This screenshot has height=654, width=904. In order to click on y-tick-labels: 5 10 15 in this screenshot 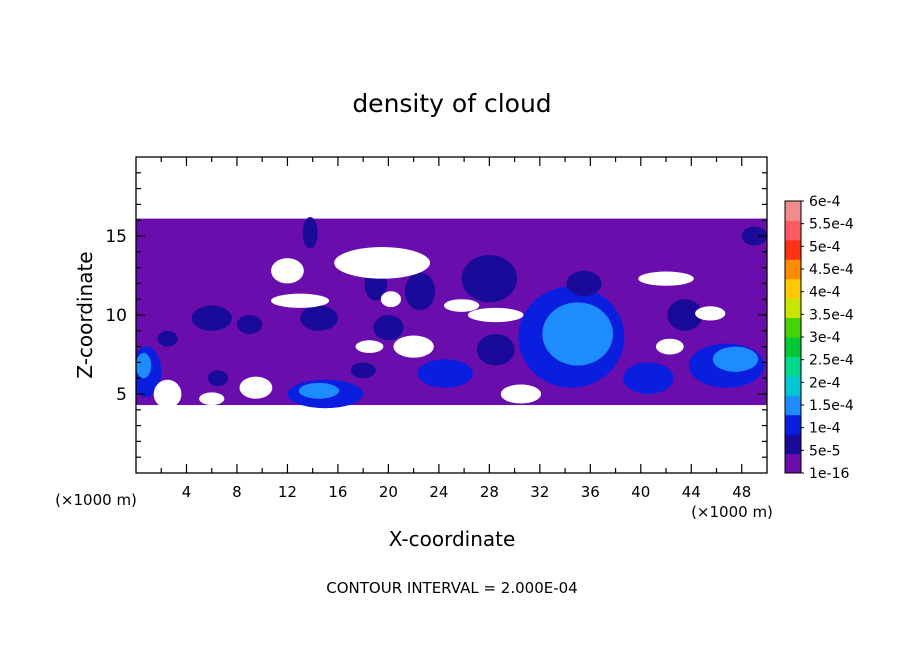, I will do `click(116, 316)`.